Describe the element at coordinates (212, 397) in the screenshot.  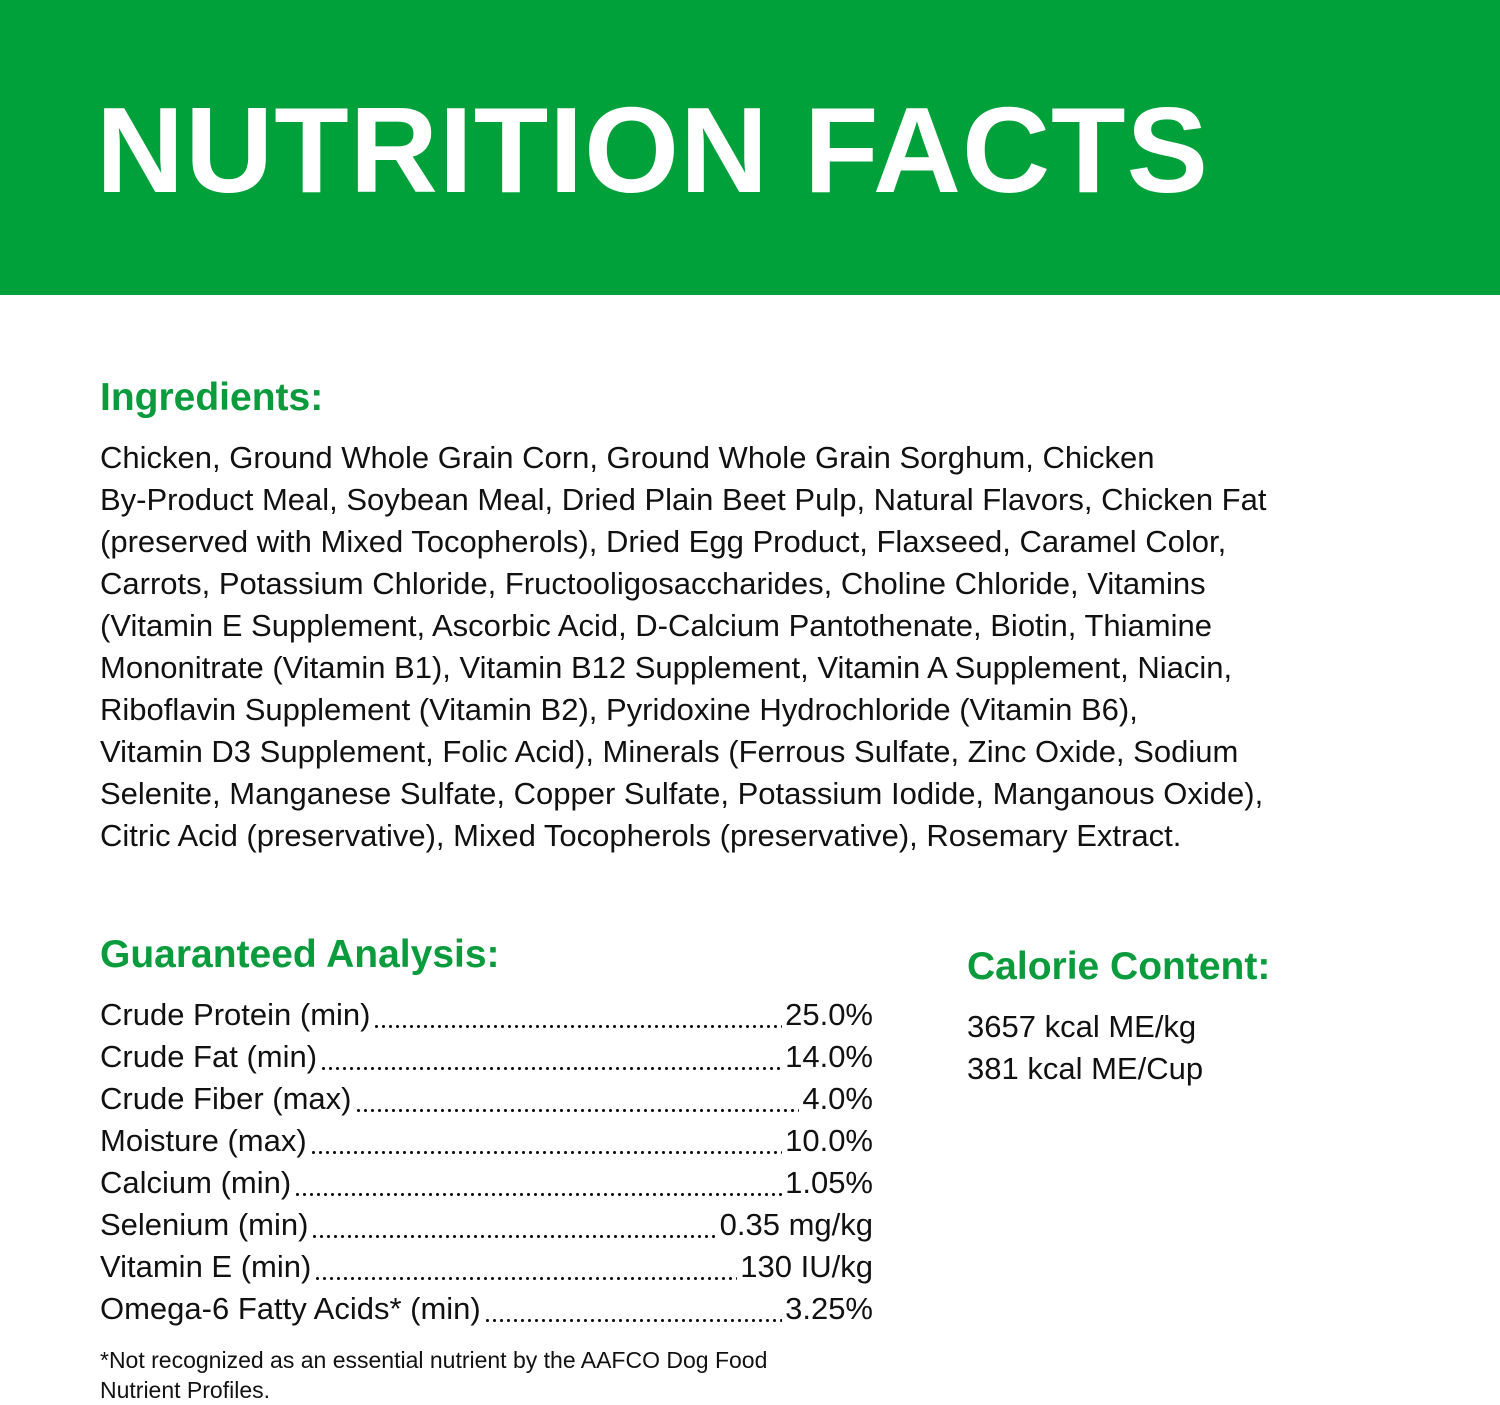
I see `section-heading: Ingredients:` at that location.